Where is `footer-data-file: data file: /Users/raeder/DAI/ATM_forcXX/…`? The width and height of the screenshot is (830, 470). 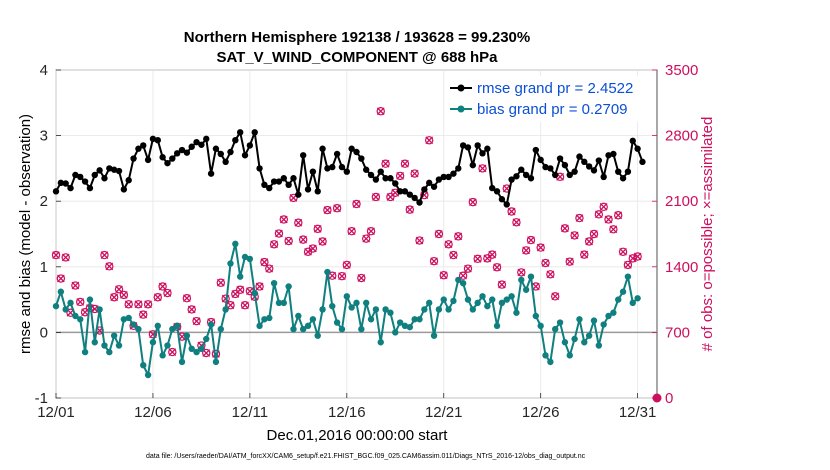 footer-data-file: data file: /Users/raeder/DAI/ATM_forcXX/… is located at coordinates (366, 456).